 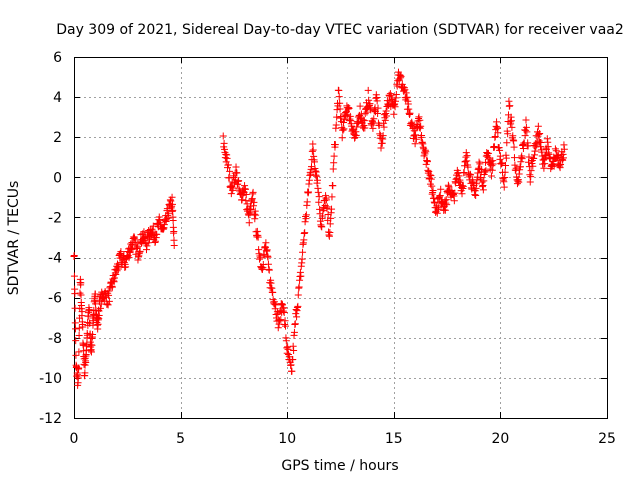 I want to click on x-tick-labels: 0 5 10 15 20 25, so click(x=343, y=439).